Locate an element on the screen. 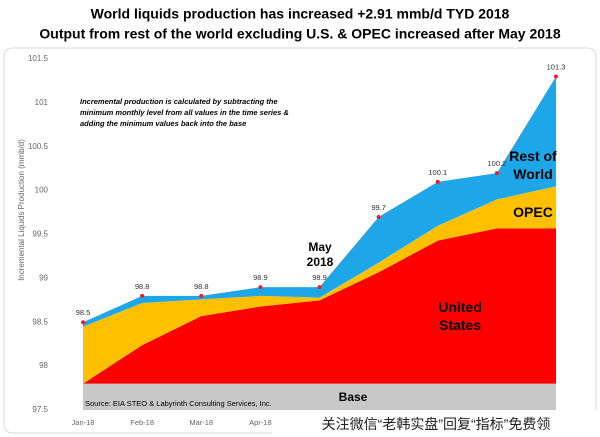 Image resolution: width=600 pixels, height=437 pixels. y-tick-label: 101.5 is located at coordinates (38, 58).